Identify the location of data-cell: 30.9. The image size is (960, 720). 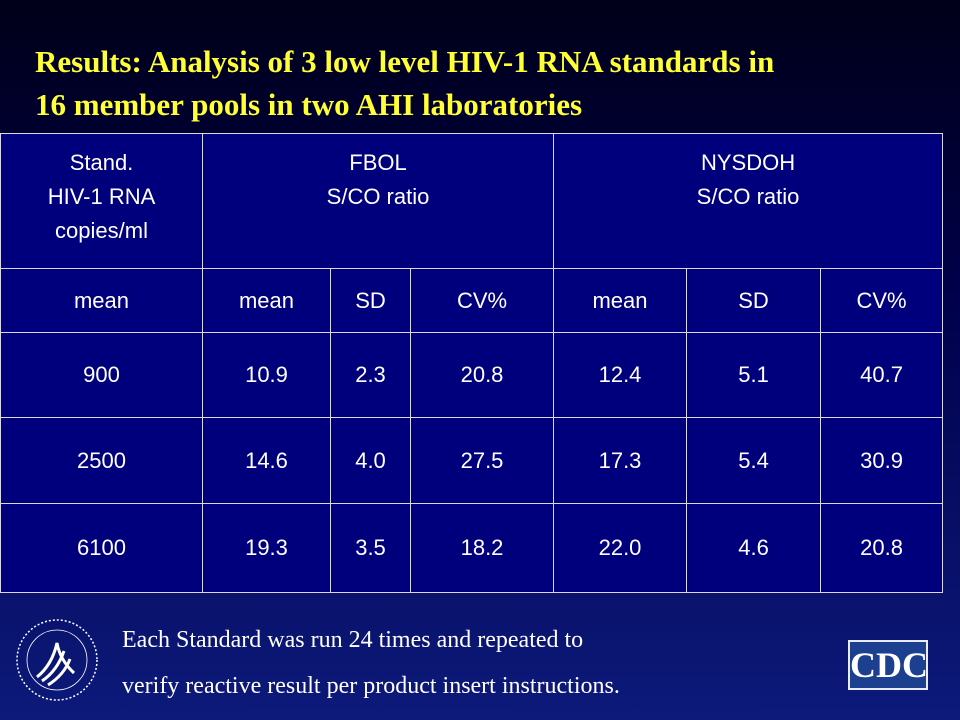
(882, 460).